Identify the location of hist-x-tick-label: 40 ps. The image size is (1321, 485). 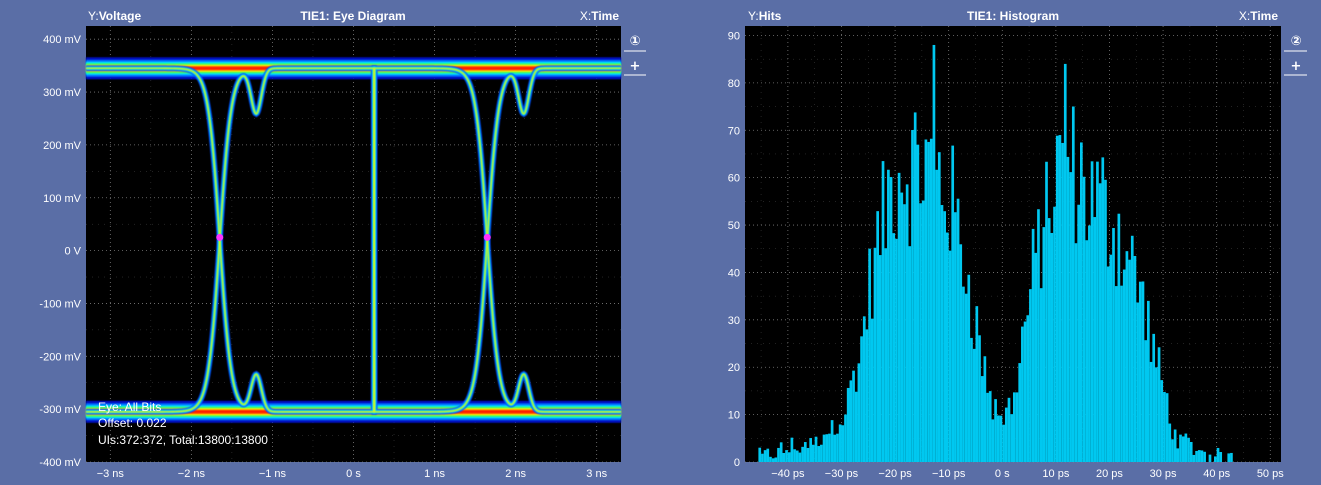
(1216, 474).